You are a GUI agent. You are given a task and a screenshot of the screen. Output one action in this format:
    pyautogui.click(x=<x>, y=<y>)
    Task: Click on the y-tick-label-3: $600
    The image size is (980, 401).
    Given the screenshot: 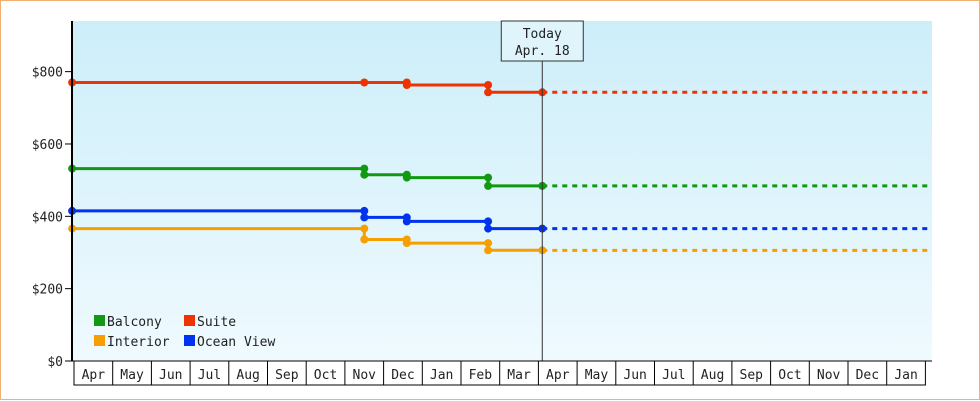 What is the action you would take?
    pyautogui.click(x=47, y=145)
    